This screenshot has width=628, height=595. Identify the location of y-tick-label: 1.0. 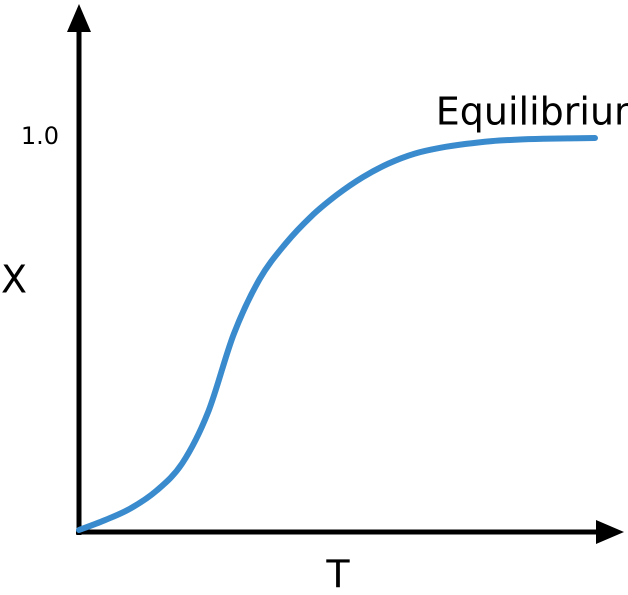
(40, 136).